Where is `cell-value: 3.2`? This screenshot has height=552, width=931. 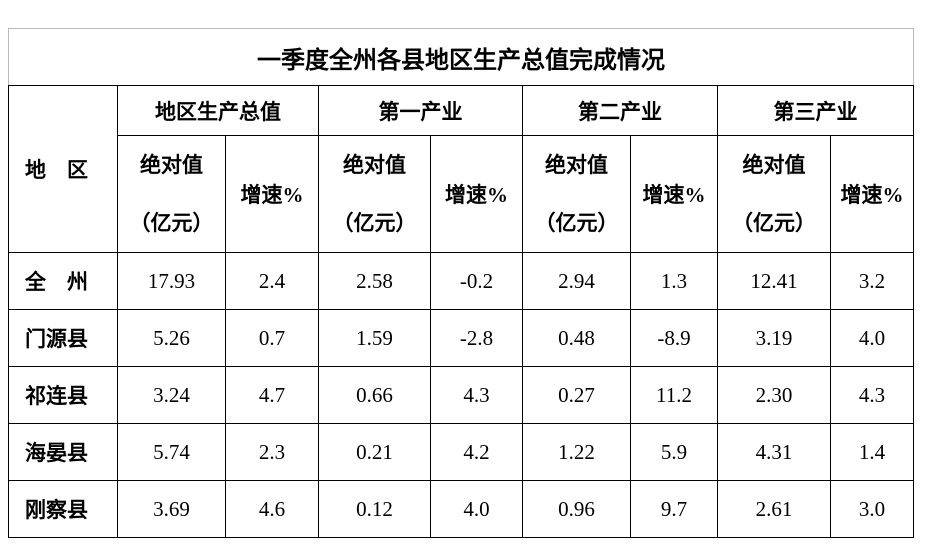
cell-value: 3.2 is located at coordinates (872, 281).